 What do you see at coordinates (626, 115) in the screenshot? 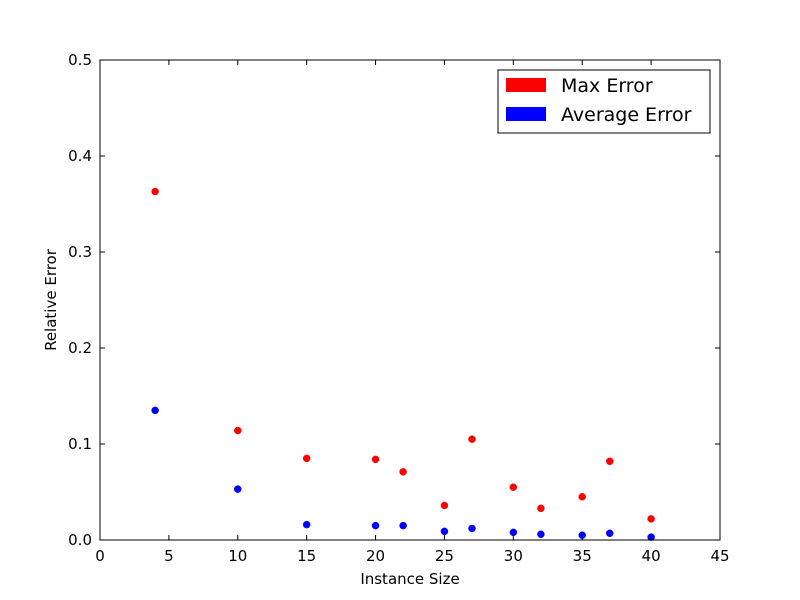
I see `legend-label-average-error: Average Error` at bounding box center [626, 115].